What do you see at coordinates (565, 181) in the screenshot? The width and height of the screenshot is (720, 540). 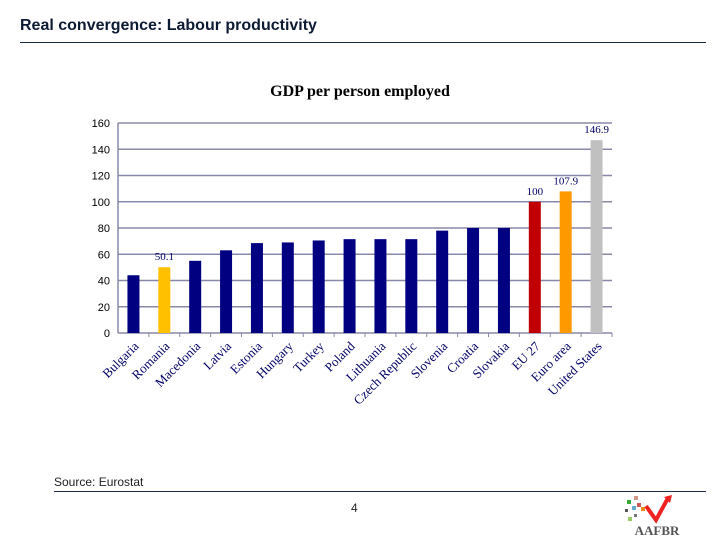 I see `data-label: 107.9` at bounding box center [565, 181].